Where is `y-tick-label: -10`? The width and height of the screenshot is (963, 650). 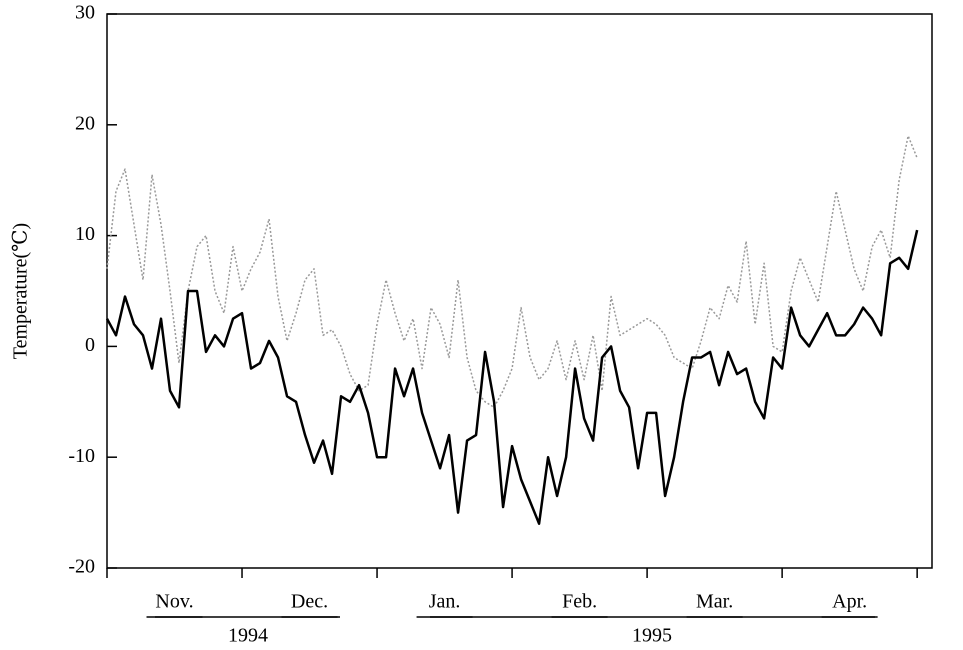
y-tick-label: -10 is located at coordinates (81, 456).